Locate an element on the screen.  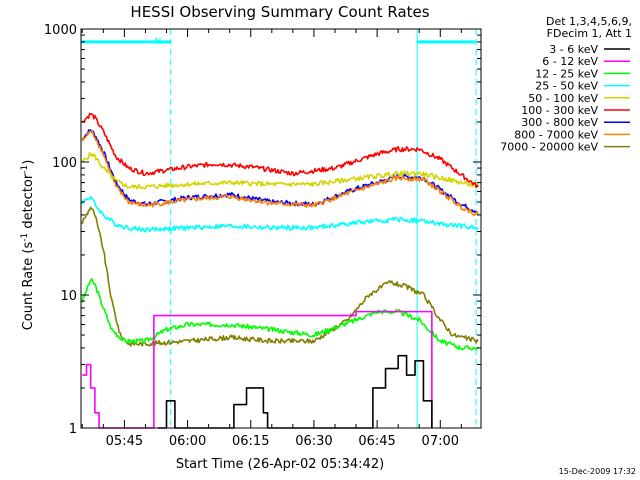
x-tick-label: 07:00 is located at coordinates (440, 441).